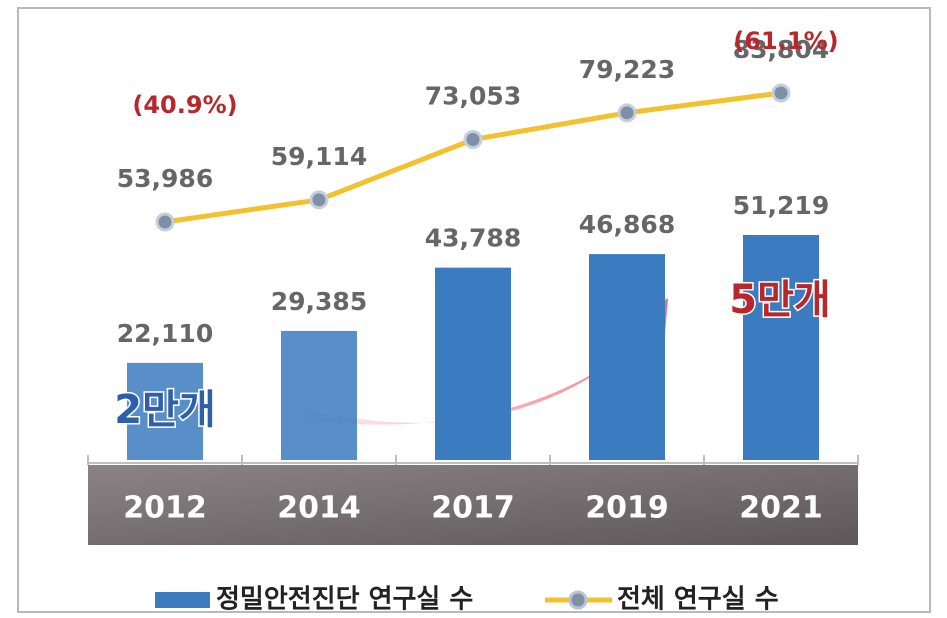  I want to click on line-value-label: 53,986, so click(165, 178).